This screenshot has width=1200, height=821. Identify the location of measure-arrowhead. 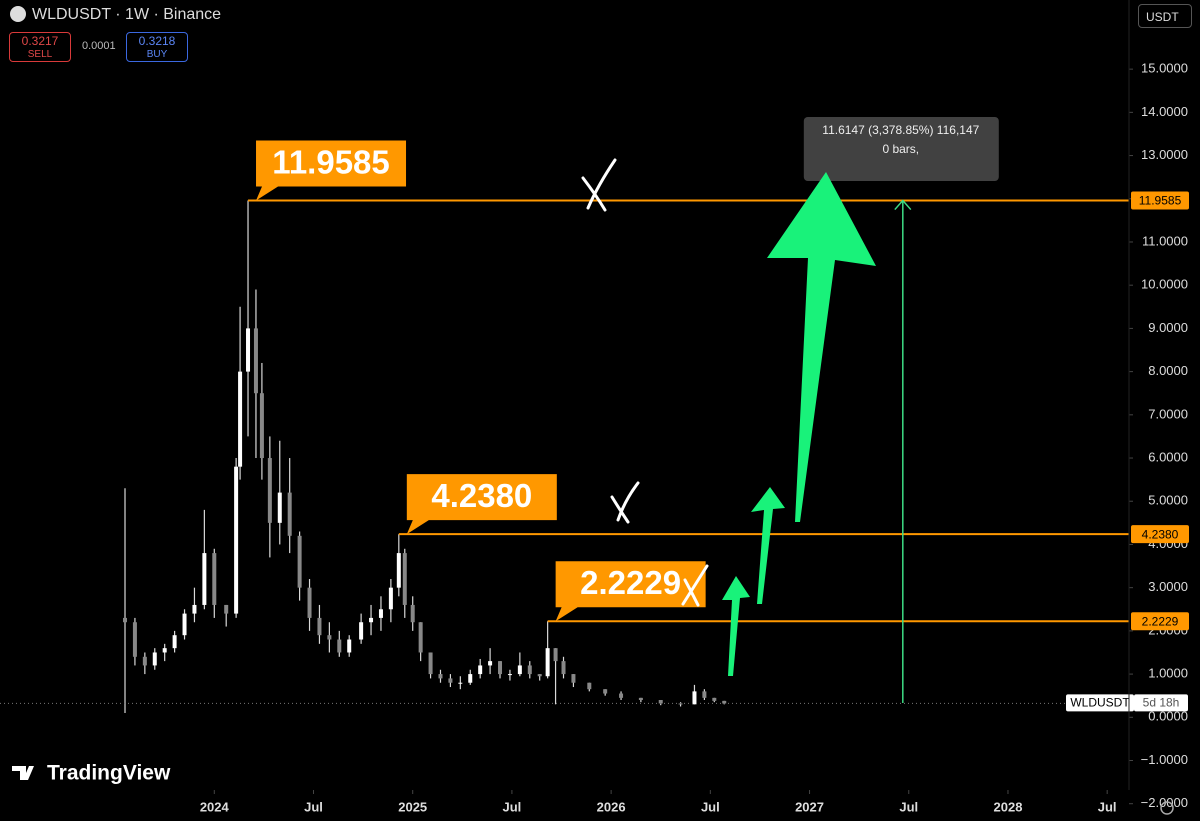
(903, 205).